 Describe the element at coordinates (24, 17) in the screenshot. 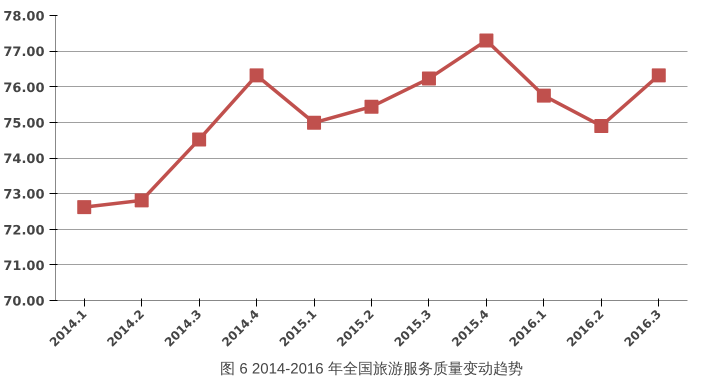

I see `y-tick-label: 78.00` at that location.